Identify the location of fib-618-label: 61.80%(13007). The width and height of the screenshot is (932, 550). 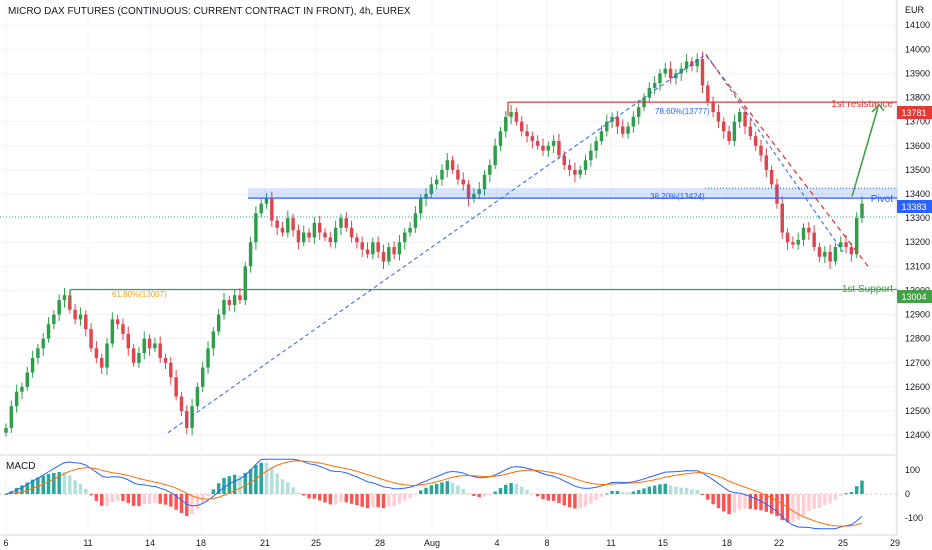
(139, 294).